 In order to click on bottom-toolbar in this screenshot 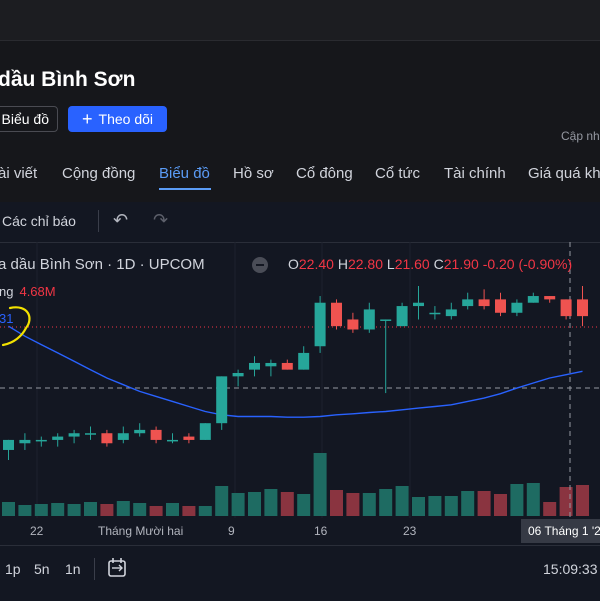, I will do `click(300, 573)`.